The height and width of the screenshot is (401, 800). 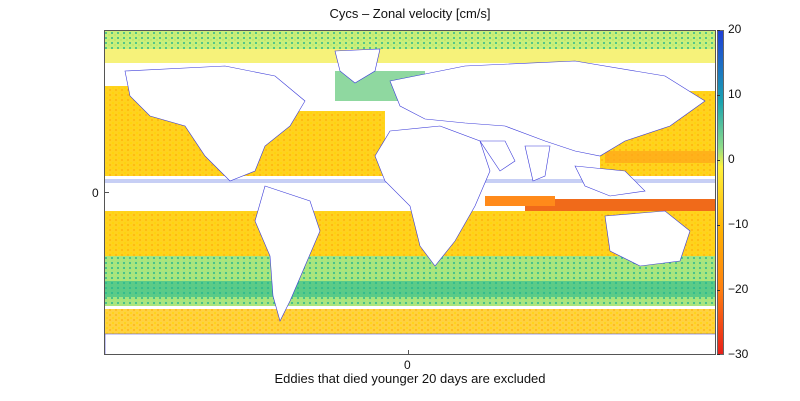 I want to click on colorbar-tick-label: −30, so click(x=738, y=354).